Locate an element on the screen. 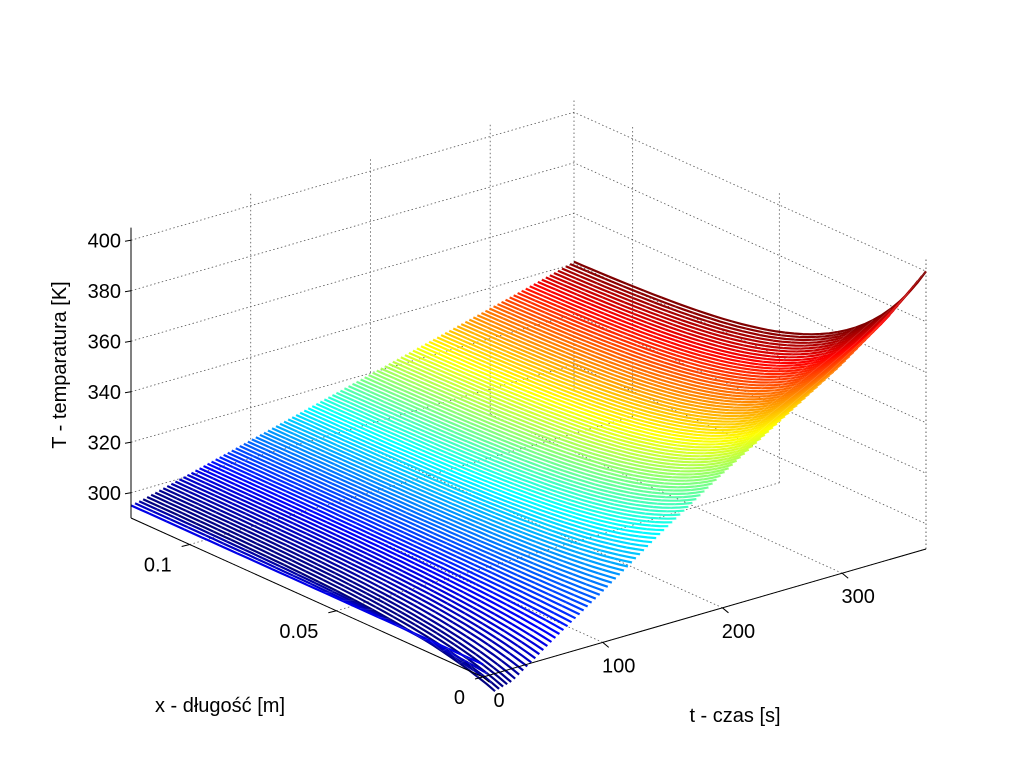 Image resolution: width=1024 pixels, height=764 pixels. t-axis-label: t - czas [s] is located at coordinates (734, 716).